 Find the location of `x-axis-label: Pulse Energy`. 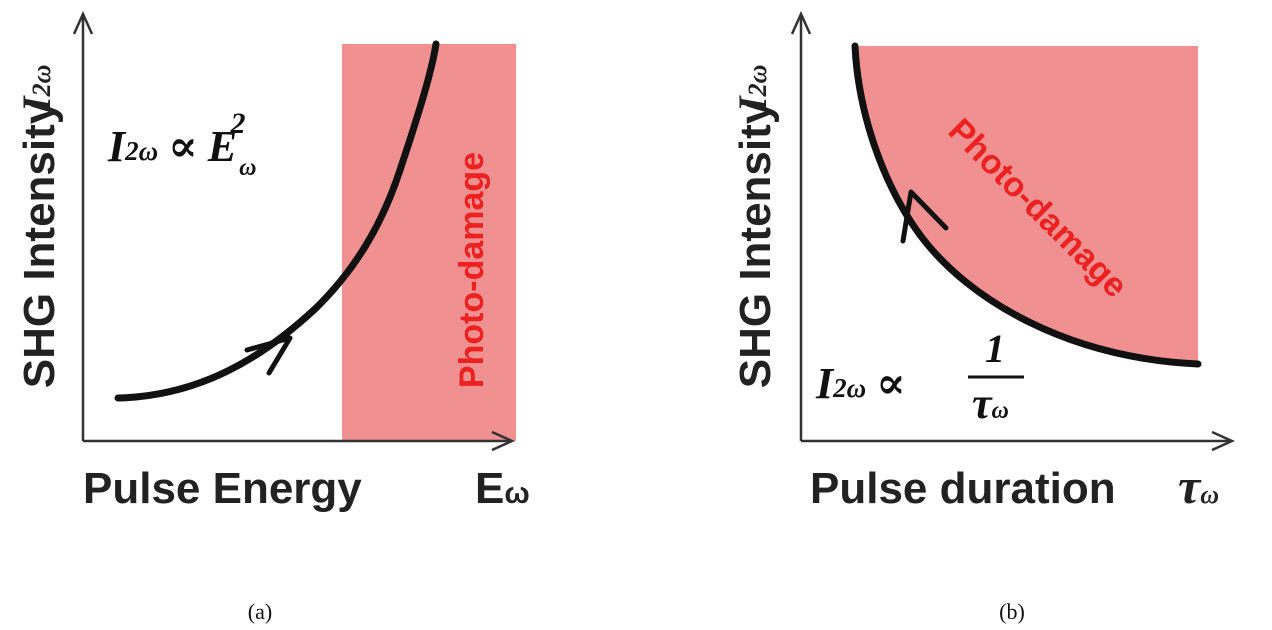

x-axis-label: Pulse Energy is located at coordinates (222, 488).